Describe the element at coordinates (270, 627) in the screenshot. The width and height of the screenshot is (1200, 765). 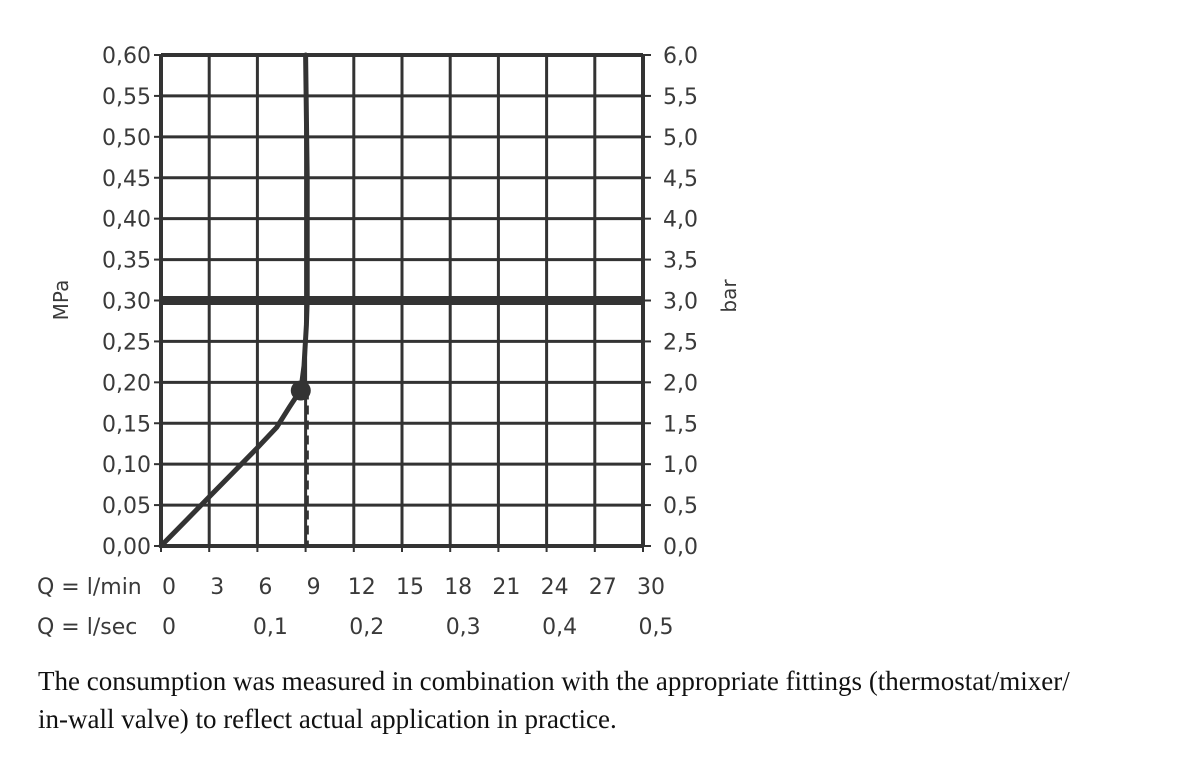
I see `svg-text: 0,1` at that location.